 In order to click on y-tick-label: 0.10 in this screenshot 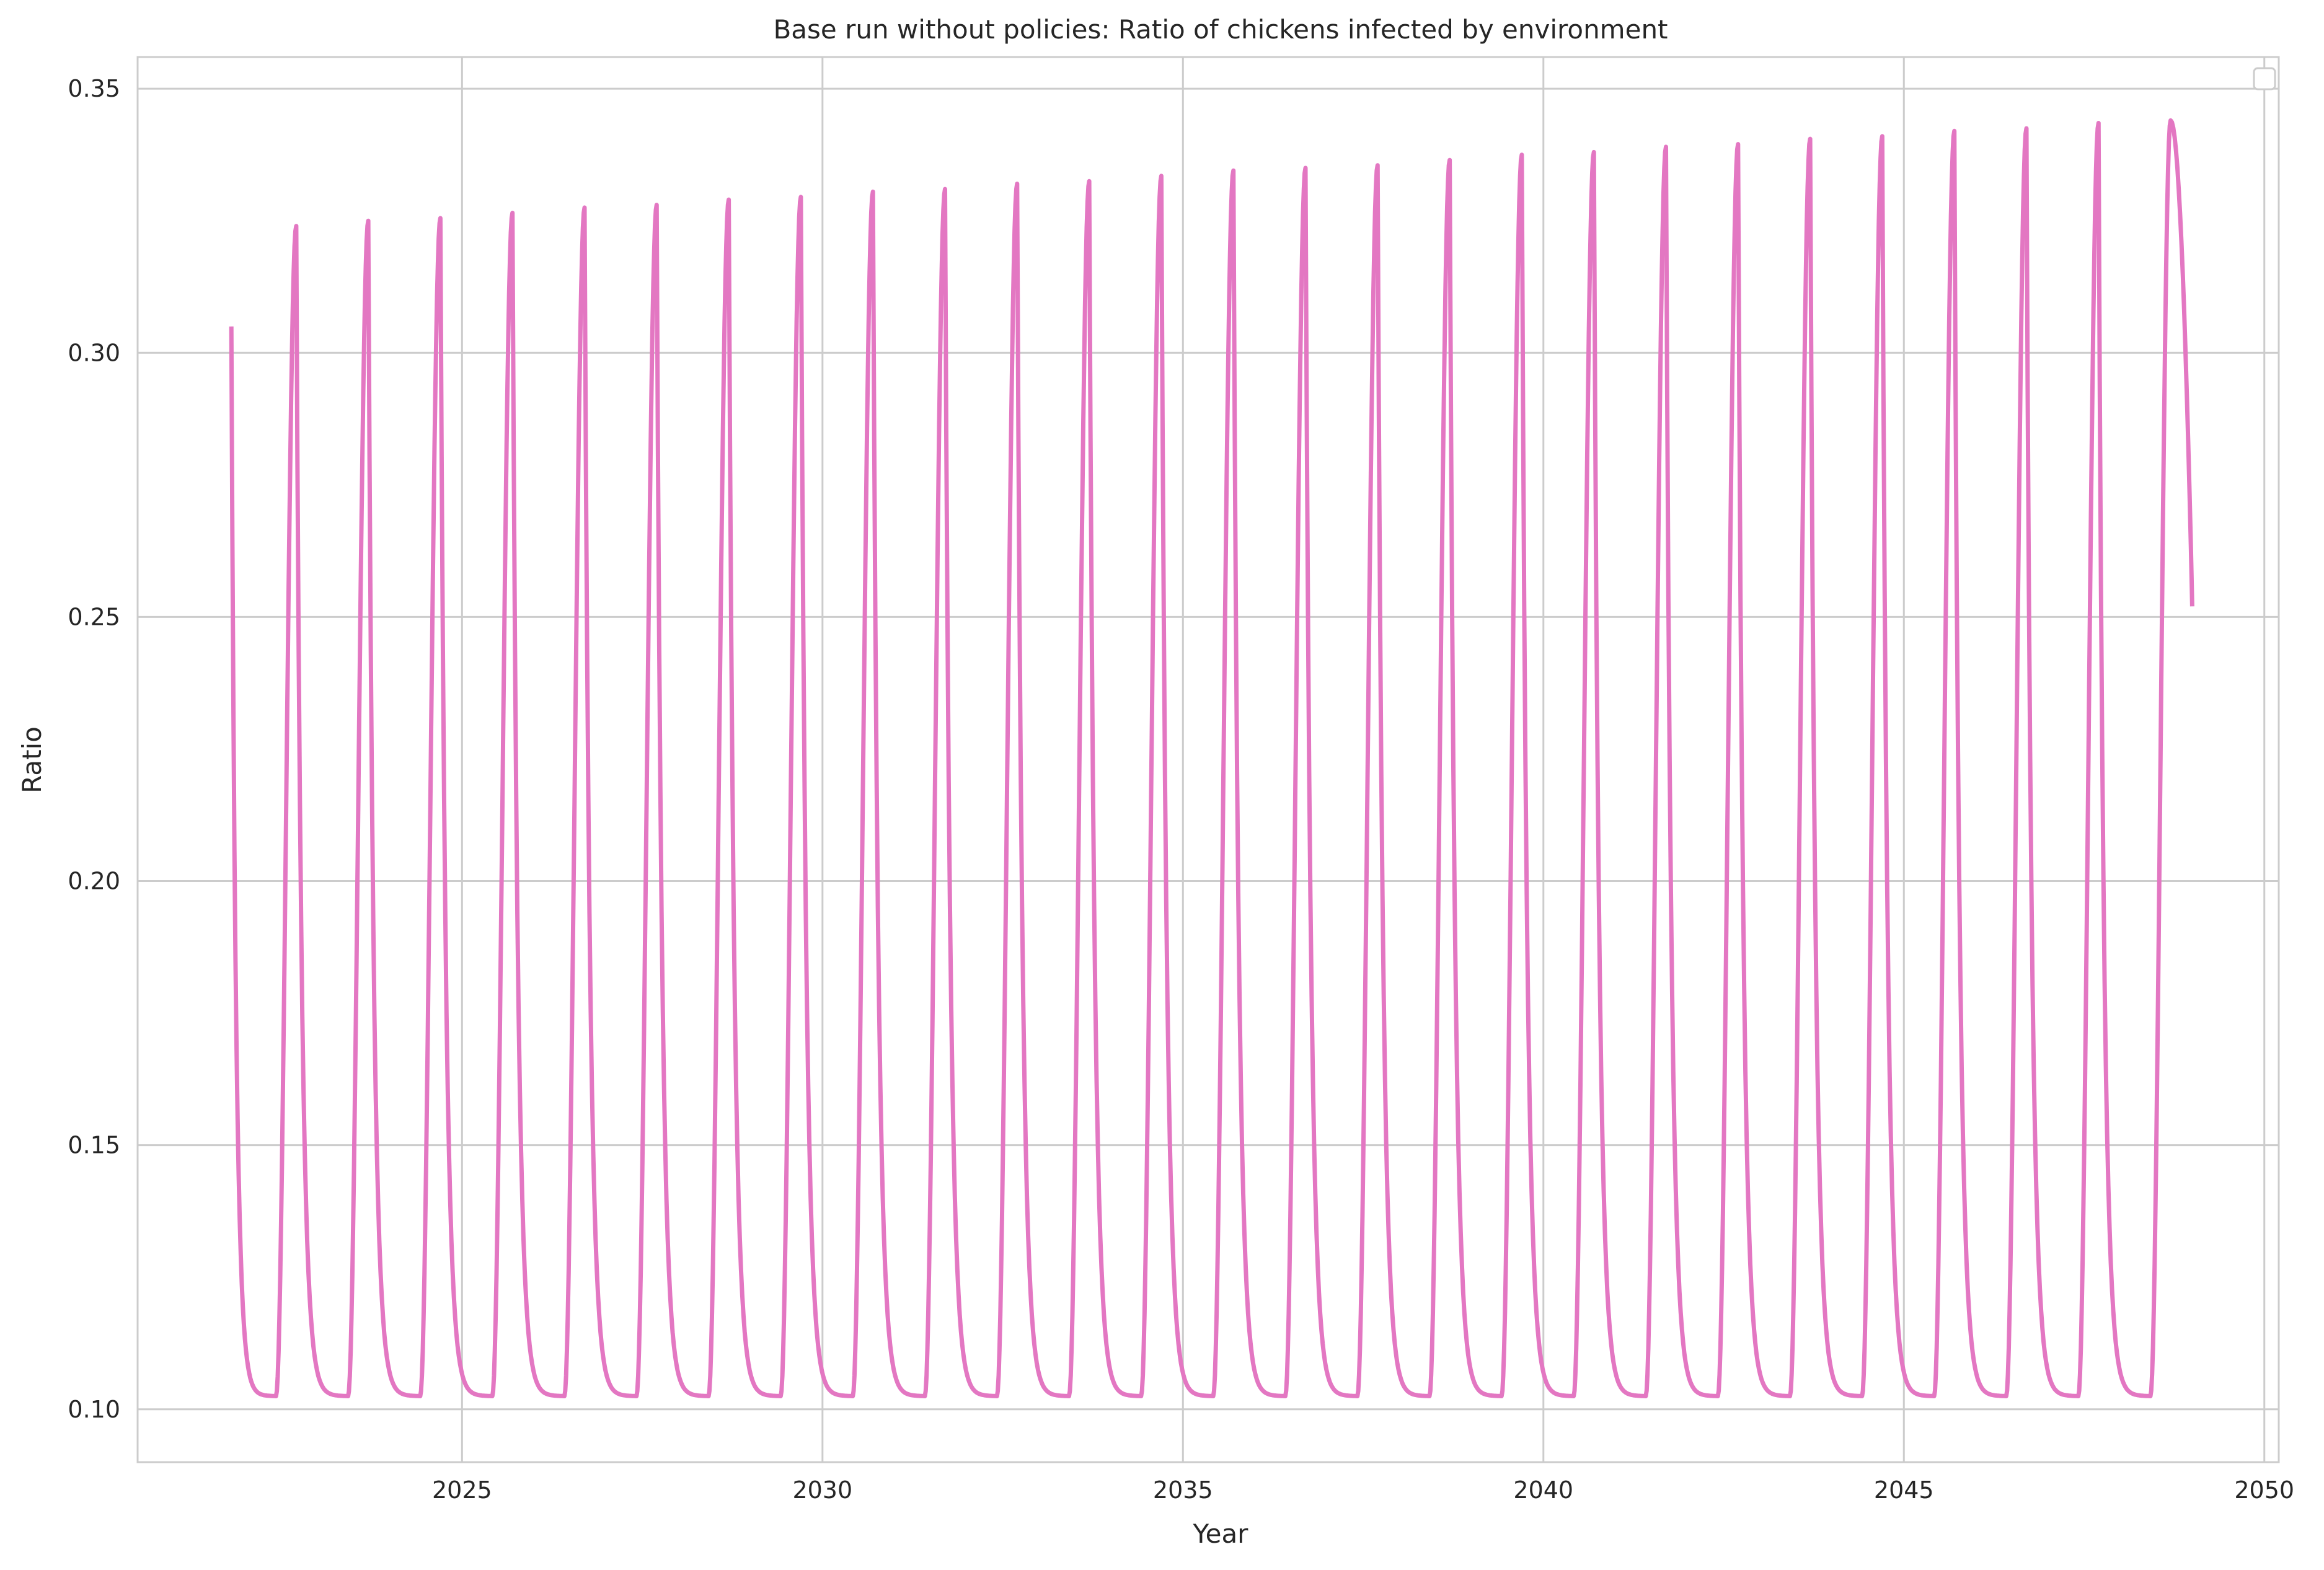, I will do `click(94, 1409)`.